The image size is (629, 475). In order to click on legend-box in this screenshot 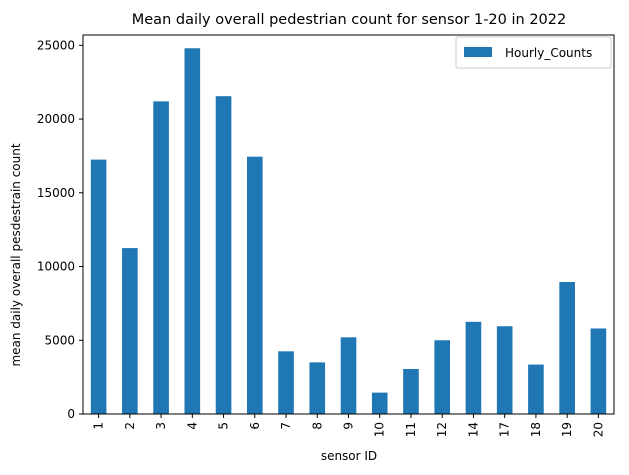, I will do `click(533, 52)`.